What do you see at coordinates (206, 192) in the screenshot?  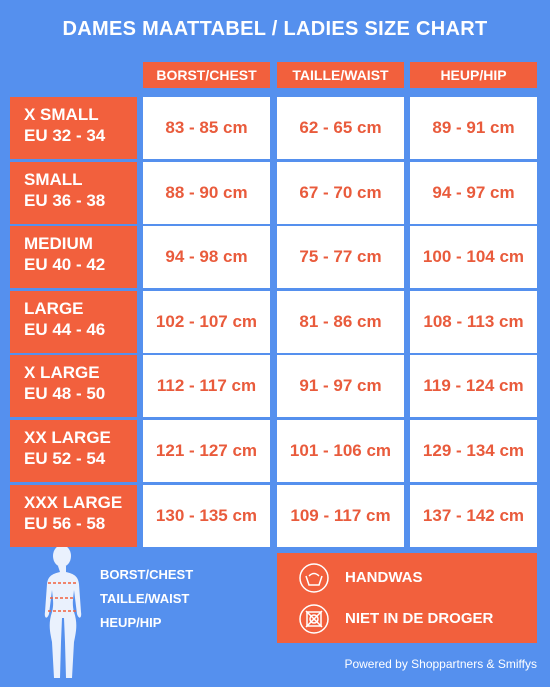 I see `cell: 88 - 90 cm` at bounding box center [206, 192].